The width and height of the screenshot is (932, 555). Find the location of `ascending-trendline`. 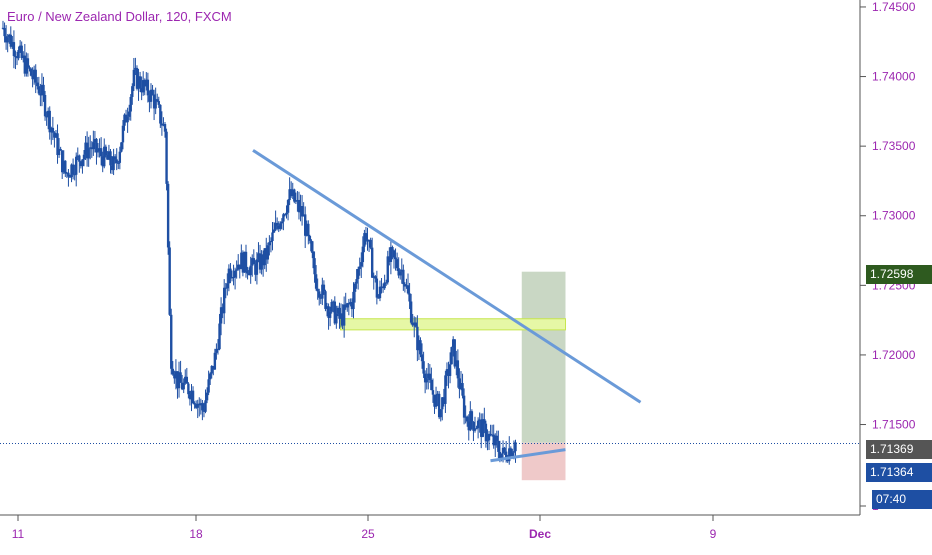

ascending-trendline is located at coordinates (528, 455).